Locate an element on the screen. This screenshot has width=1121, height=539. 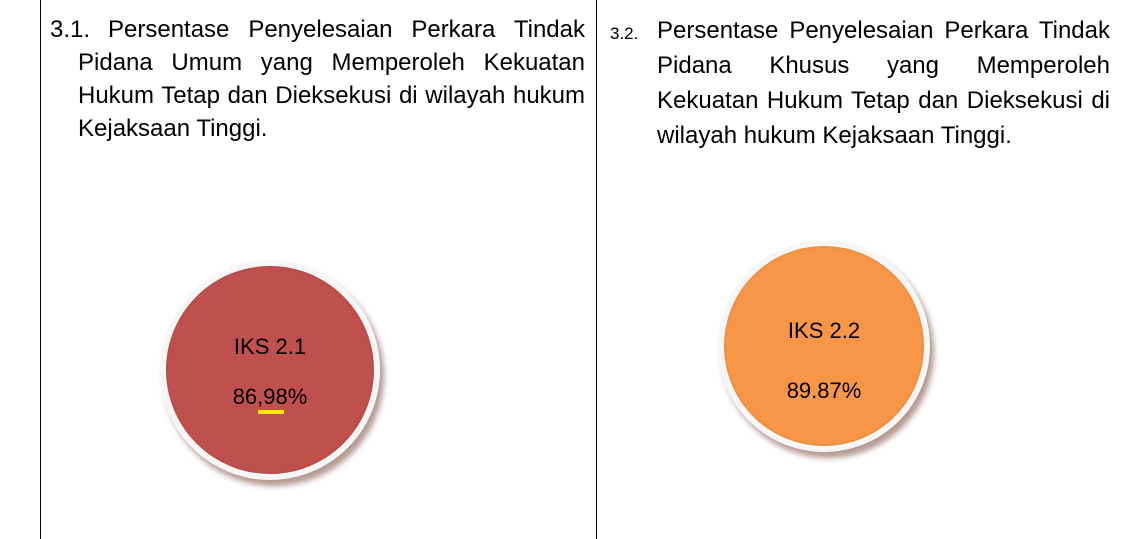
badge: IKS 2.1 86,98% is located at coordinates (270, 370).